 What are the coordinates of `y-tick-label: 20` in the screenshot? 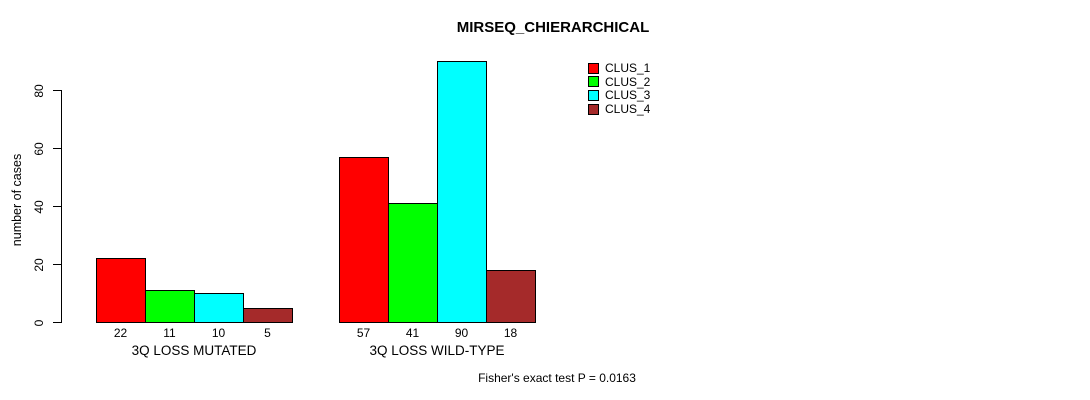 It's located at (39, 264).